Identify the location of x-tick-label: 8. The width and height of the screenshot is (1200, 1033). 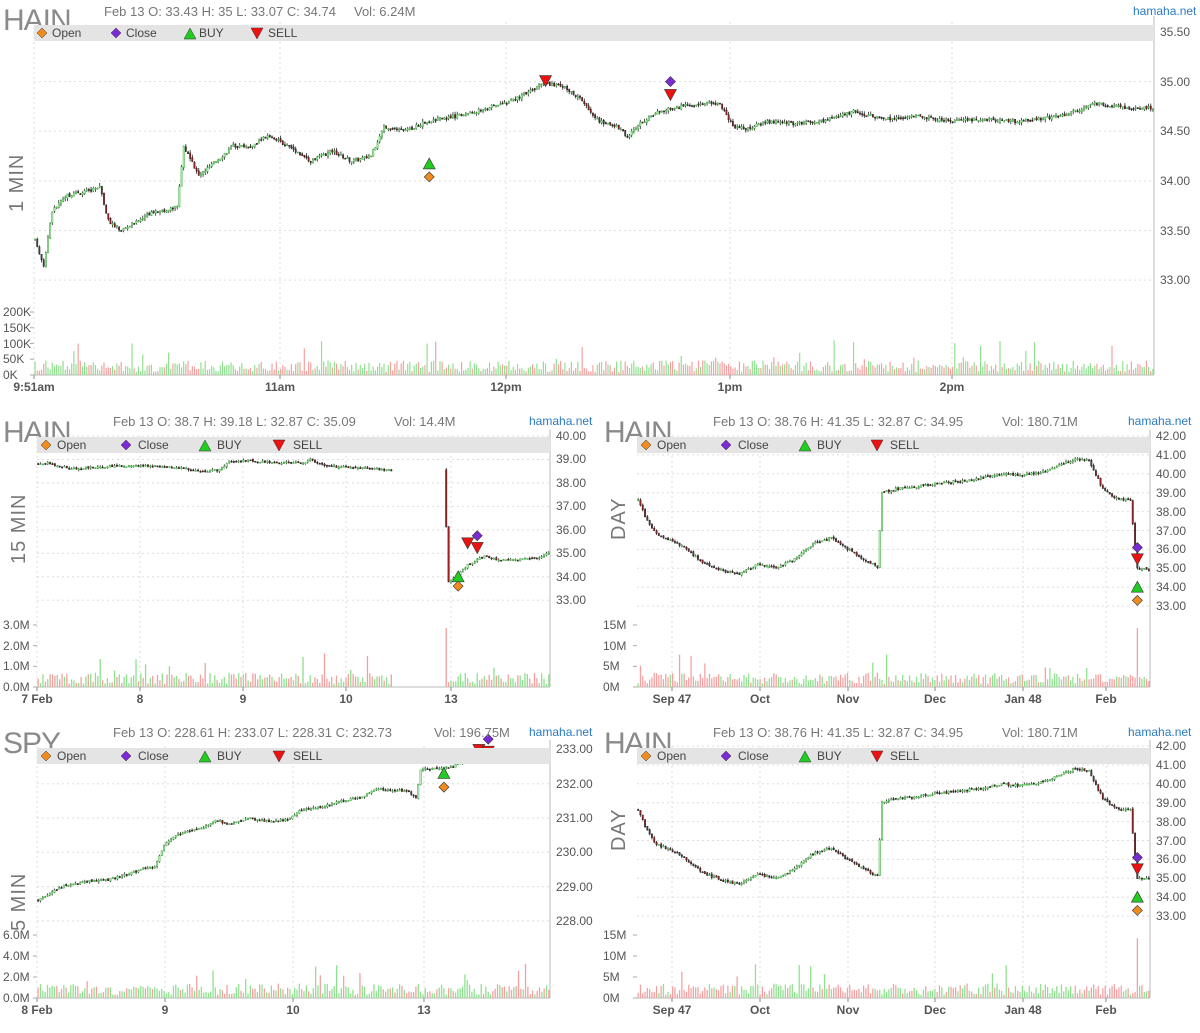
(140, 699).